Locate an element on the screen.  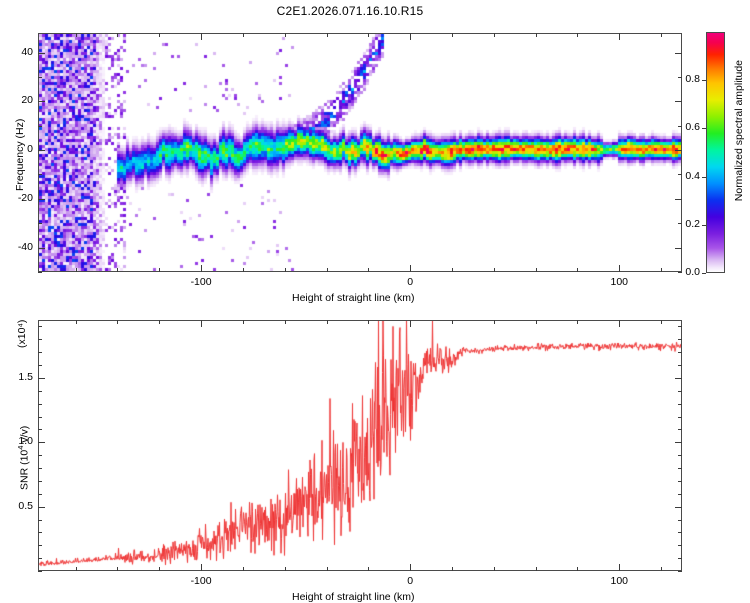
colorbar-tick-label: 0.4 is located at coordinates (692, 175).